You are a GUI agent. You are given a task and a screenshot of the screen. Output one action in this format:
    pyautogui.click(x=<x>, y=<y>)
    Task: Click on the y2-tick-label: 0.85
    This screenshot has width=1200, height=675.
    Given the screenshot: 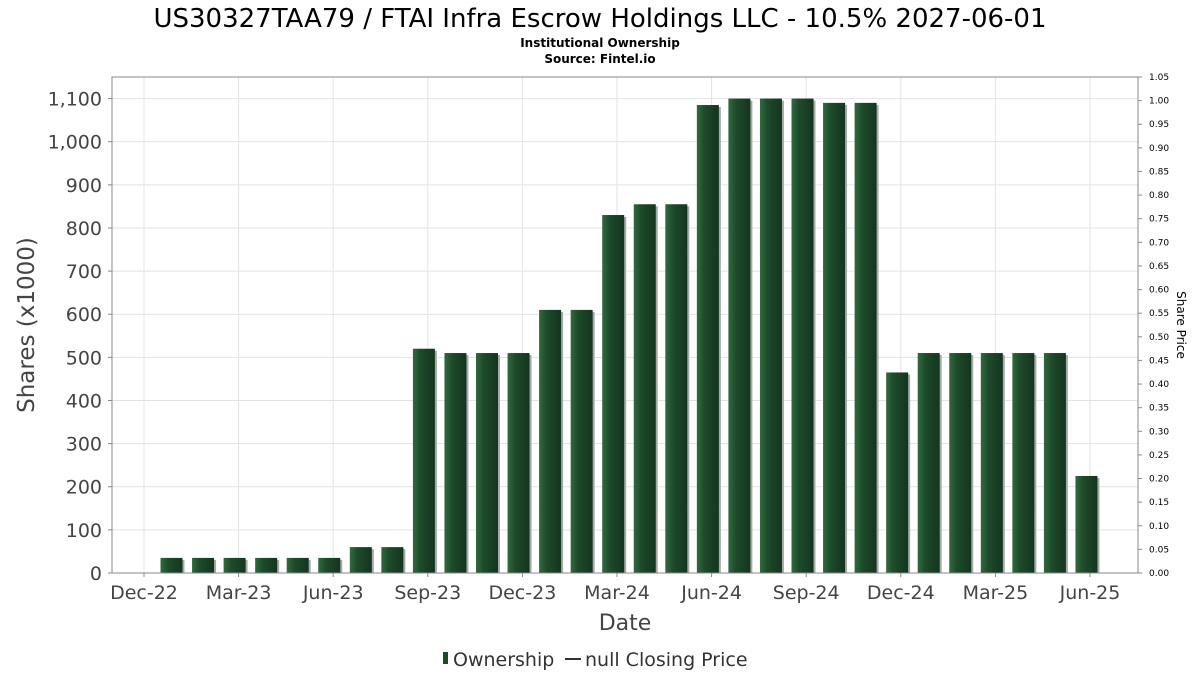 What is the action you would take?
    pyautogui.click(x=1159, y=172)
    